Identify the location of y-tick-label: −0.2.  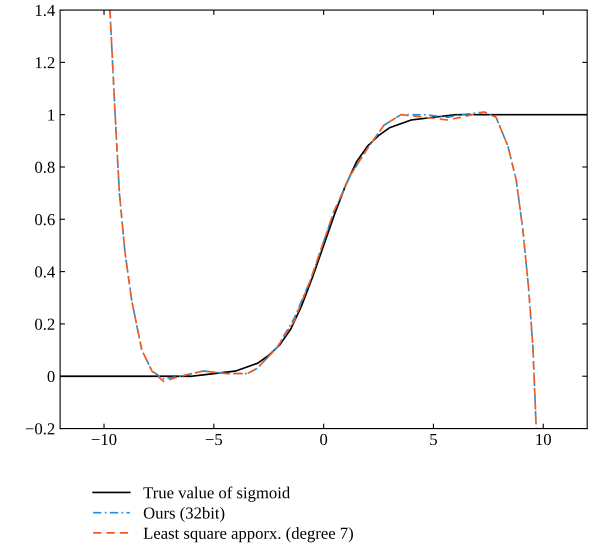
(40, 429).